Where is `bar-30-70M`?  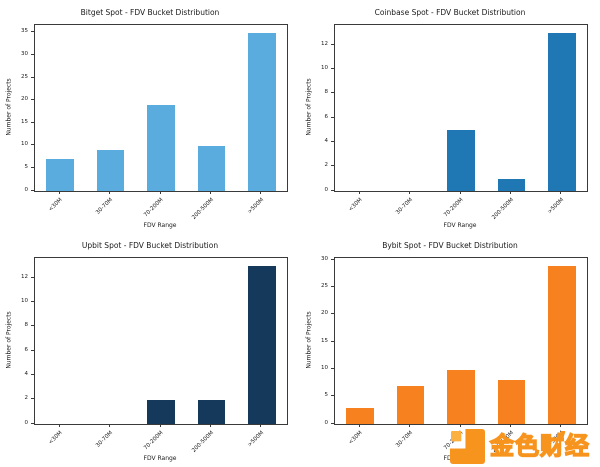
bar-30-70M is located at coordinates (410, 404).